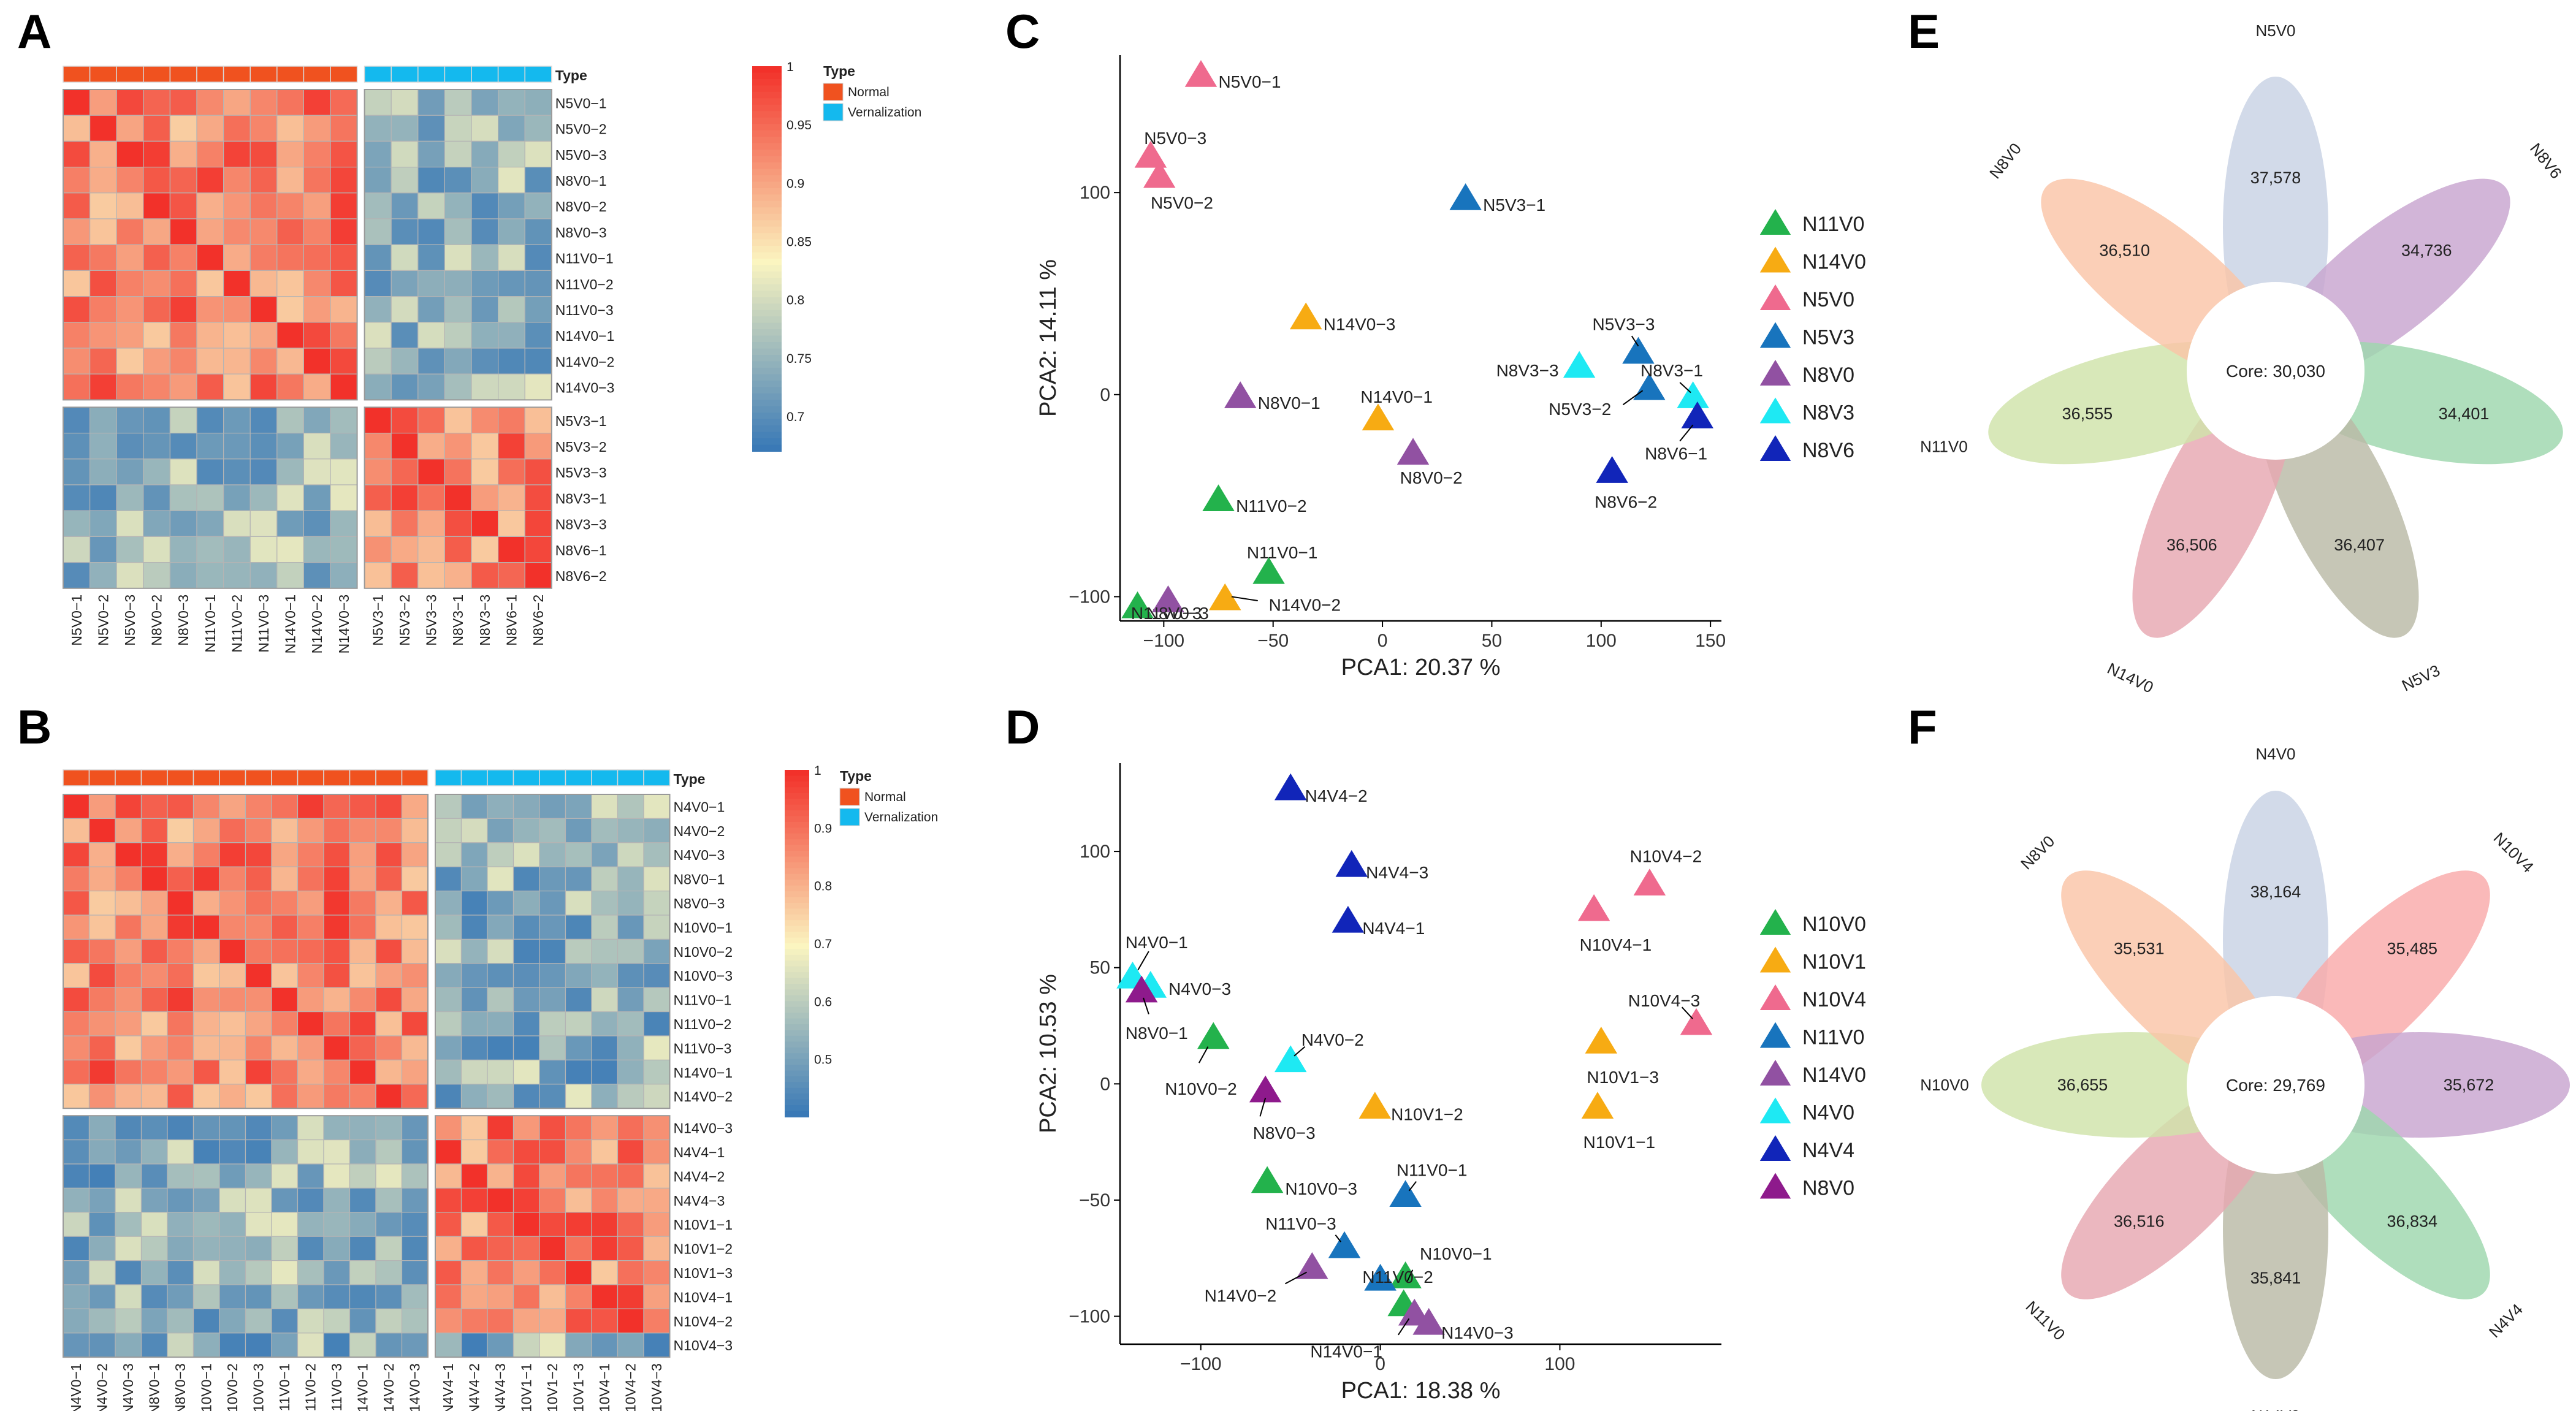 The image size is (2576, 1411). What do you see at coordinates (1616, 945) in the screenshot?
I see `point-label: N10V4−1` at bounding box center [1616, 945].